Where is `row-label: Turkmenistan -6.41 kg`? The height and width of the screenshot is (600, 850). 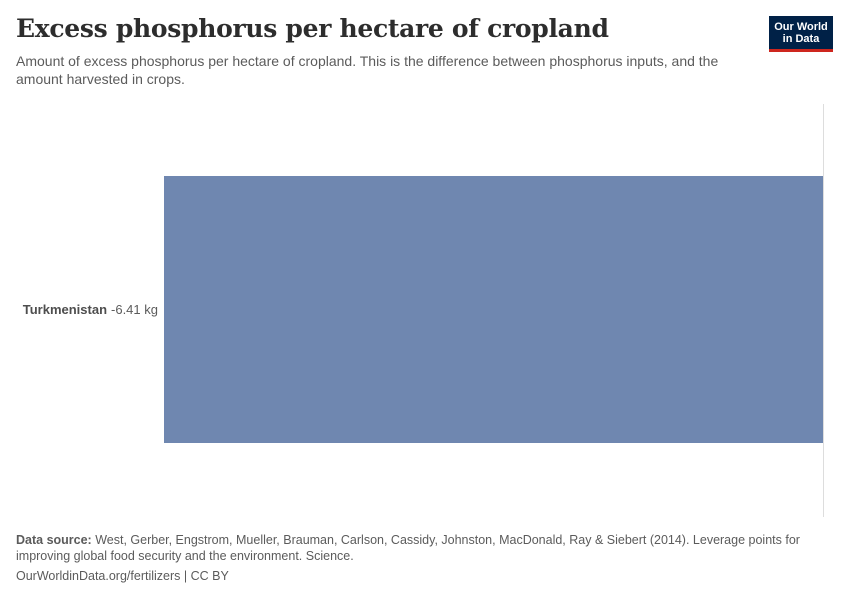 row-label: Turkmenistan -6.41 kg is located at coordinates (90, 309).